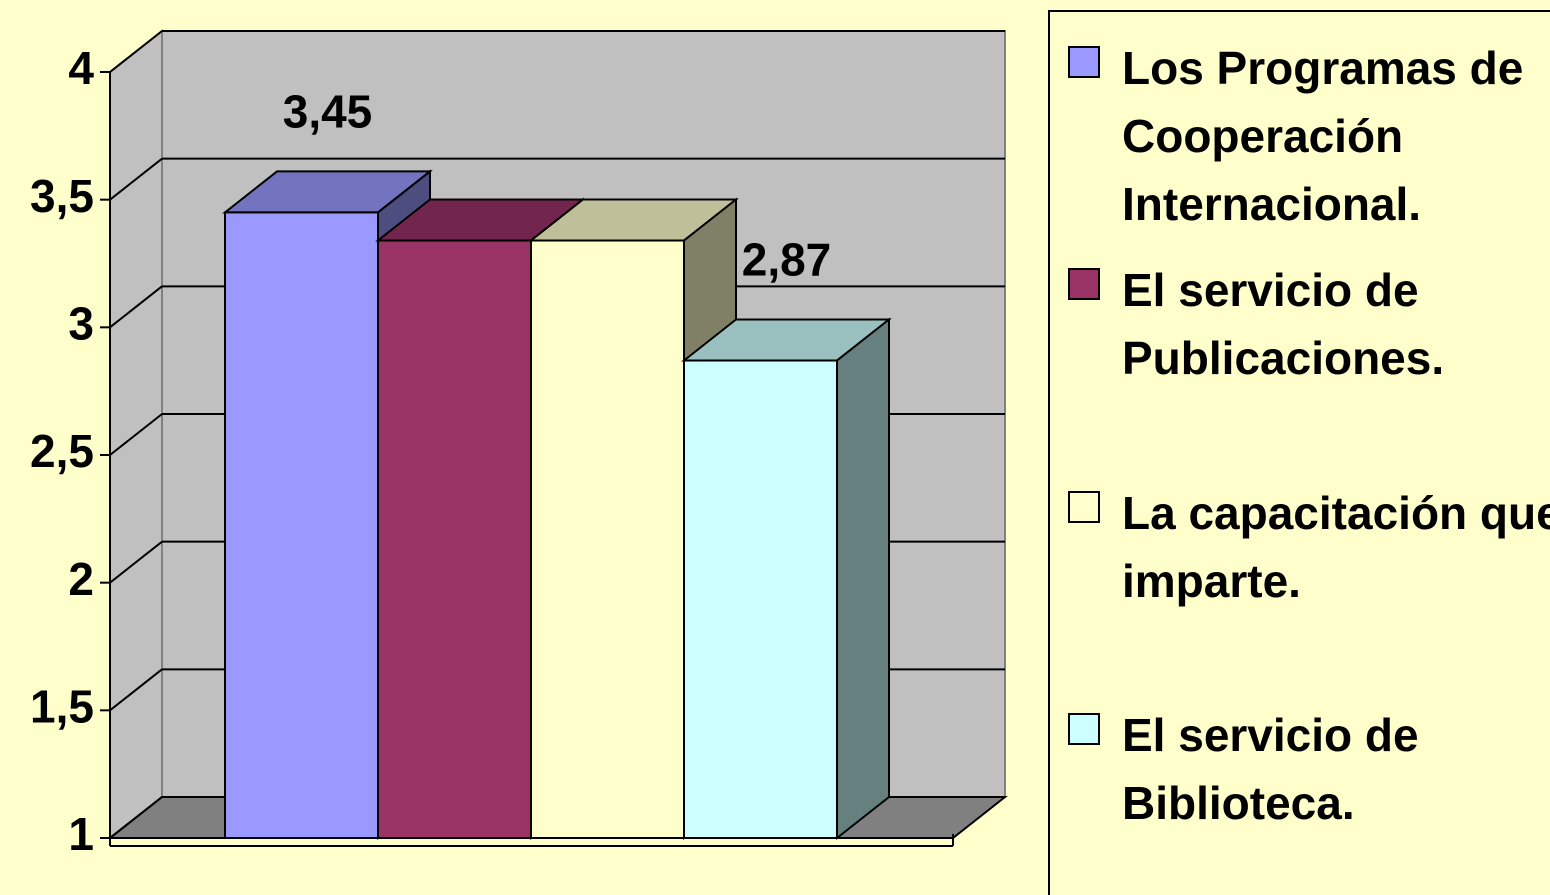  I want to click on y-tick-label: 2, so click(81, 579).